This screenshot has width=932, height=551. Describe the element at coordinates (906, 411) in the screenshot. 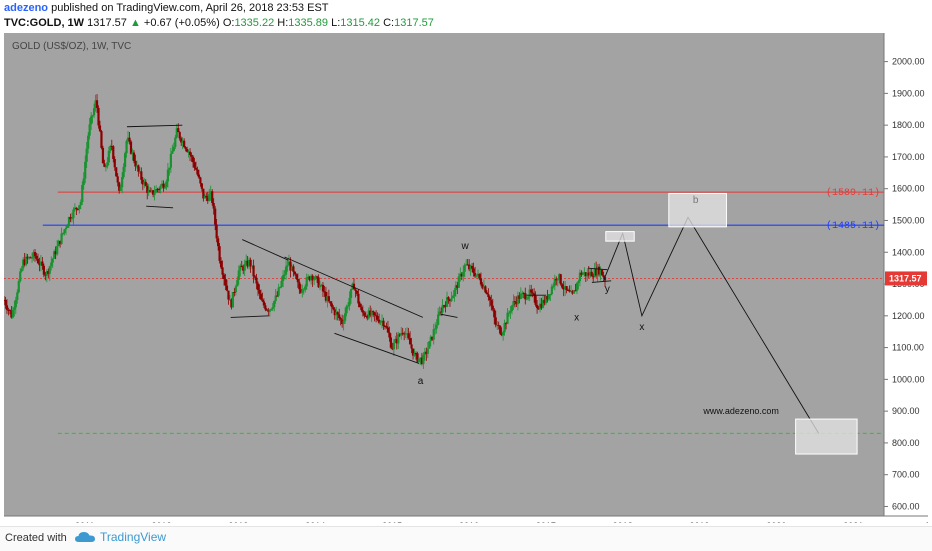

I see `y-tick-label: 900.00` at that location.